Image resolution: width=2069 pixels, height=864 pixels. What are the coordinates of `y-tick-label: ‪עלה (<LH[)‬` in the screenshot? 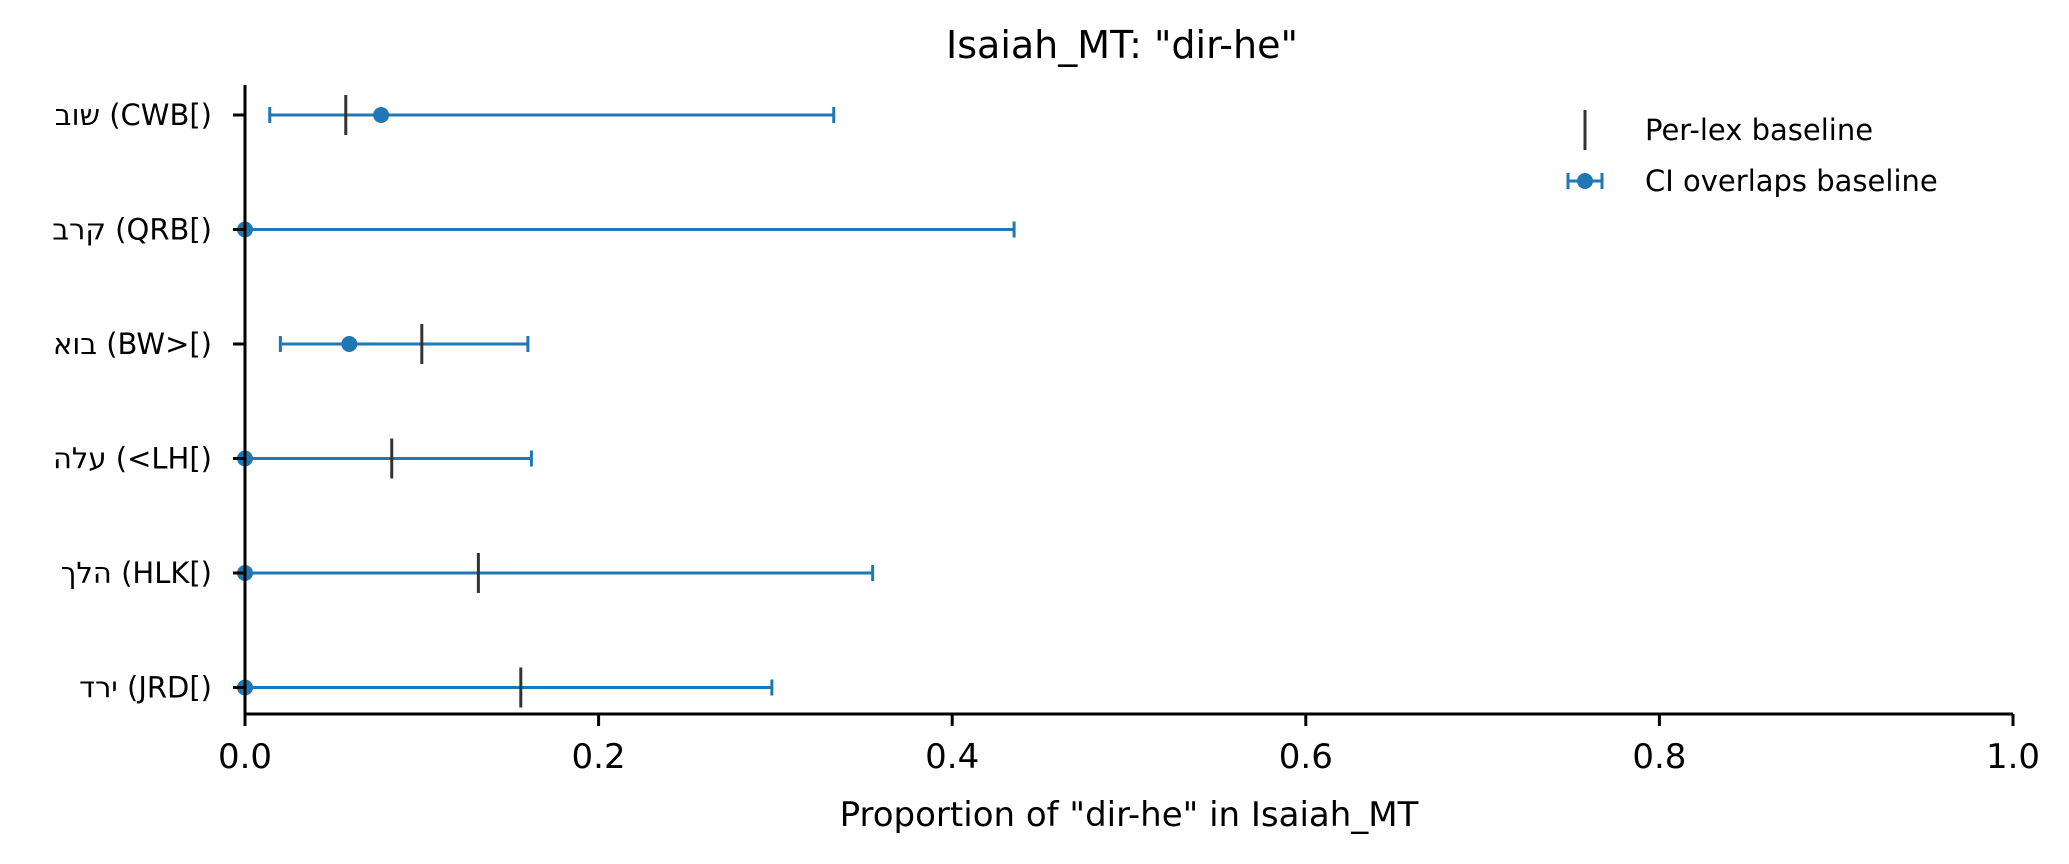 It's located at (132, 459).